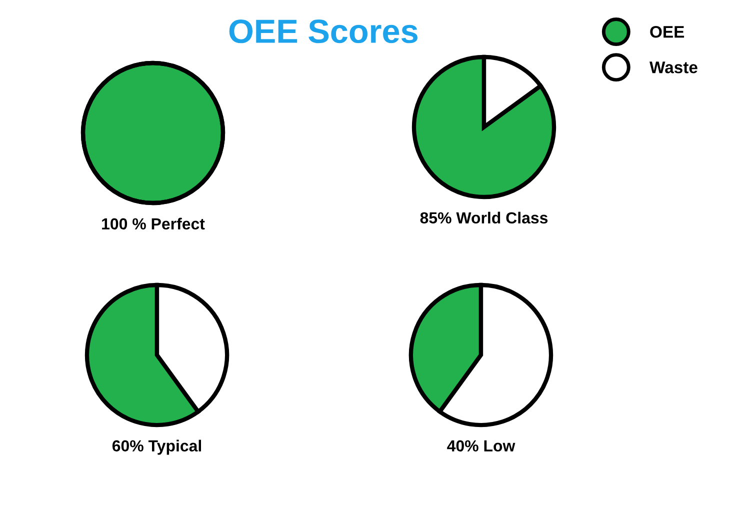 Image resolution: width=735 pixels, height=526 pixels. Describe the element at coordinates (674, 68) in the screenshot. I see `legend-label: Waste` at that location.